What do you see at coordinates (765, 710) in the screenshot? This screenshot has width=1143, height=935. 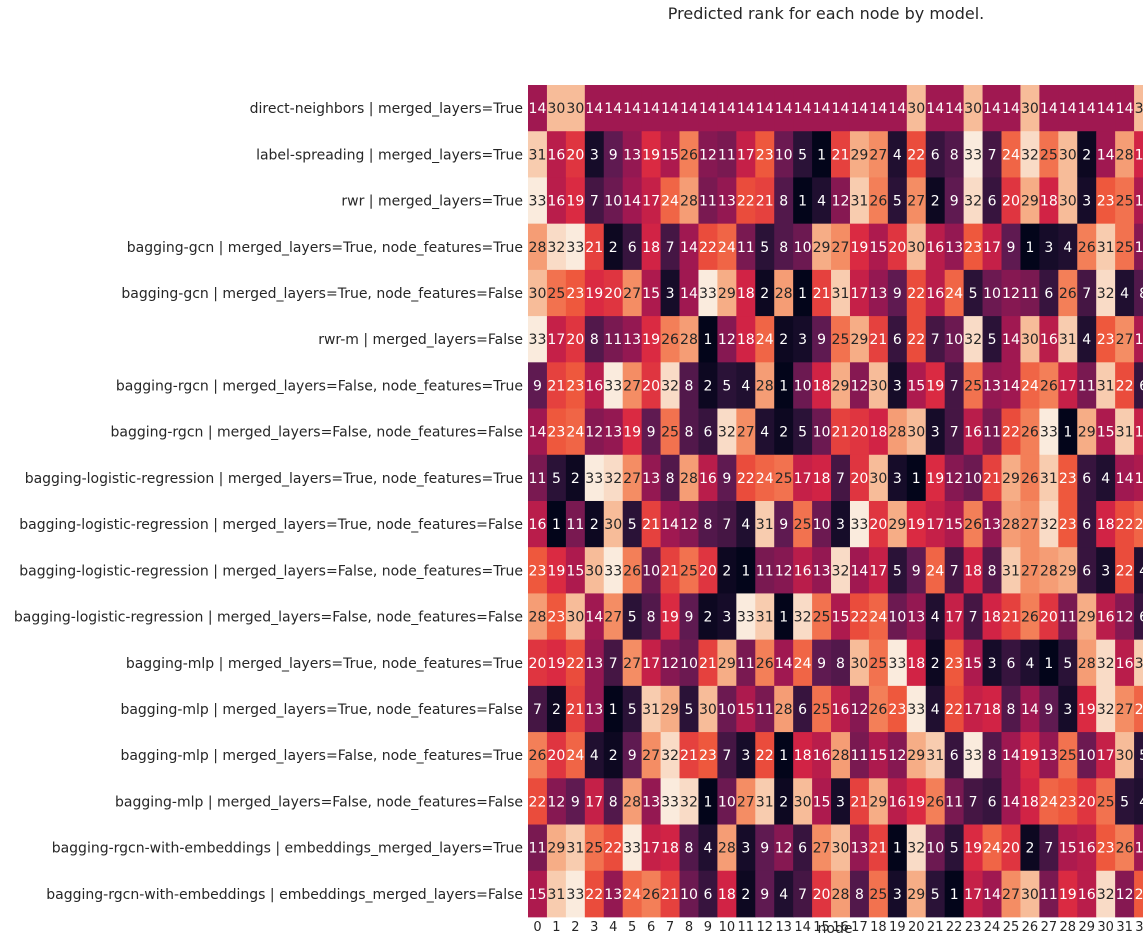 I see `cell-value-label: 11` at bounding box center [765, 710].